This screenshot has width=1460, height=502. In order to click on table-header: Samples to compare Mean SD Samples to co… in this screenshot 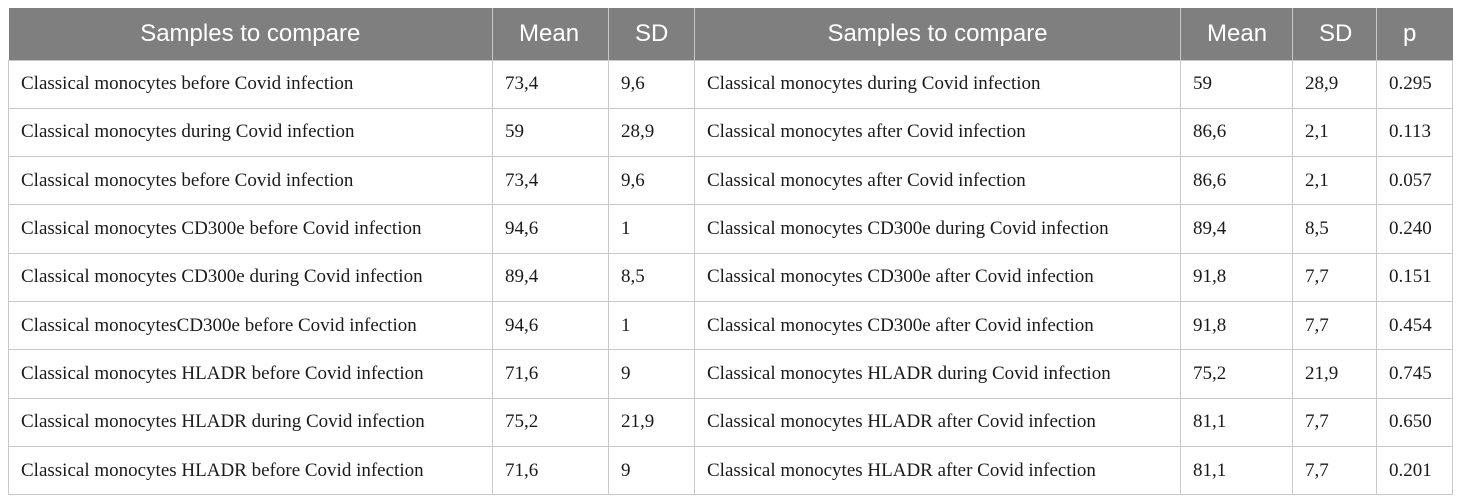, I will do `click(730, 34)`.